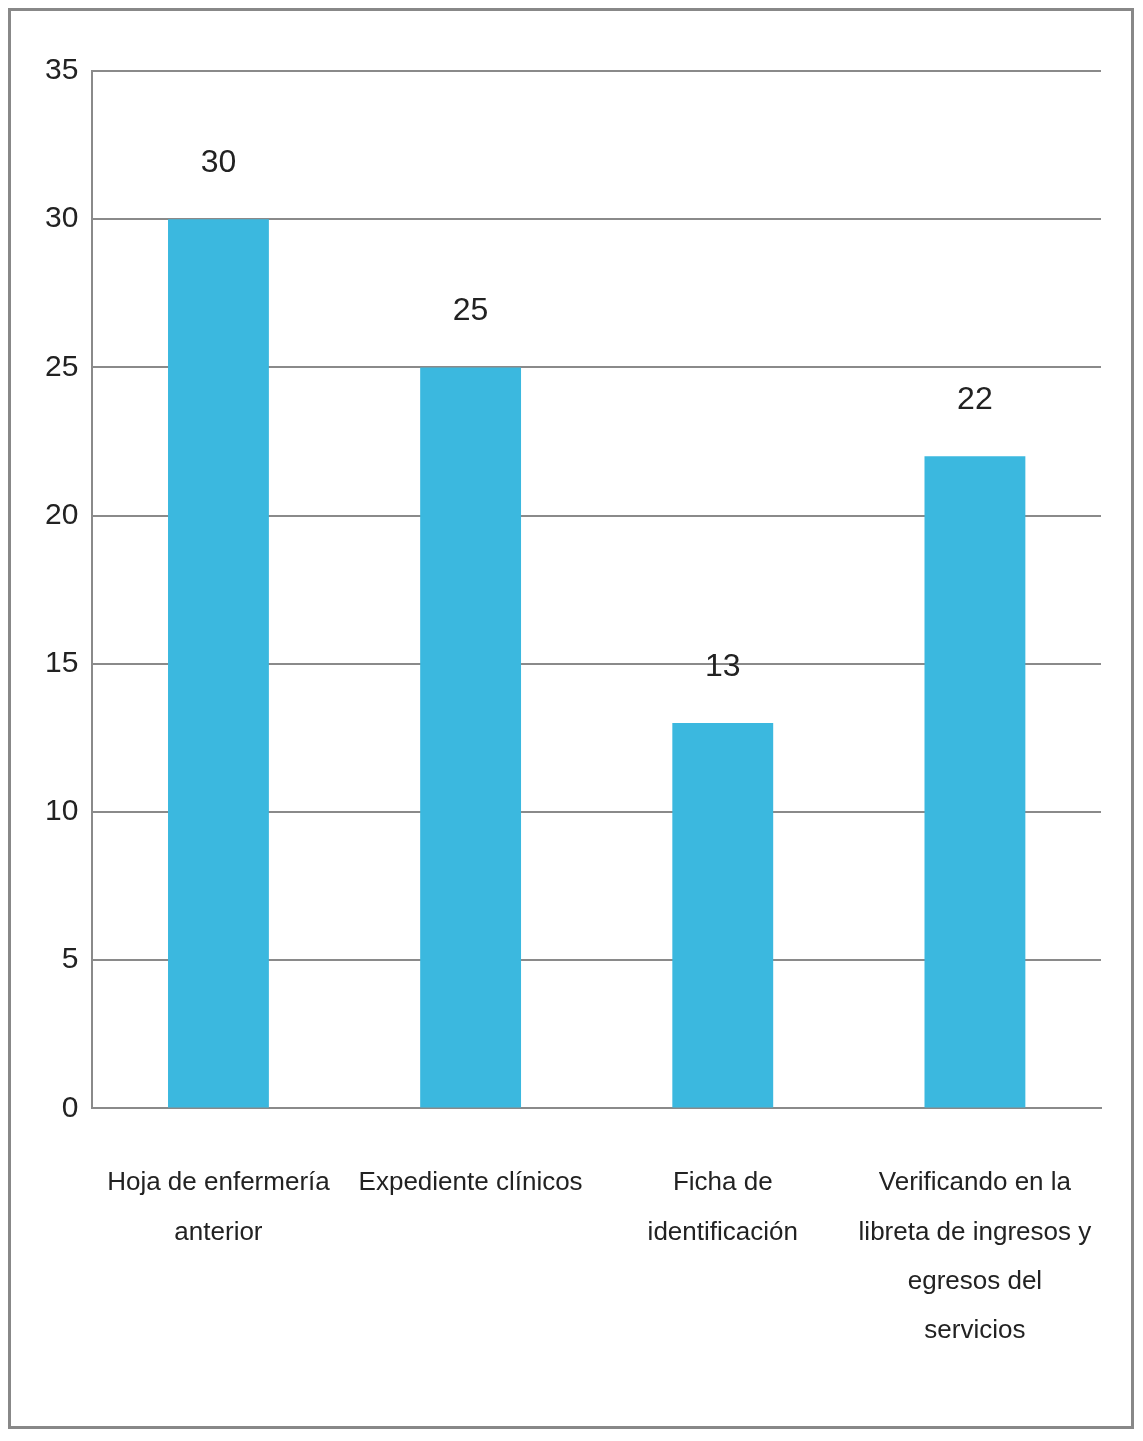 The width and height of the screenshot is (1143, 1441). Describe the element at coordinates (722, 664) in the screenshot. I see `data-label: 13` at that location.